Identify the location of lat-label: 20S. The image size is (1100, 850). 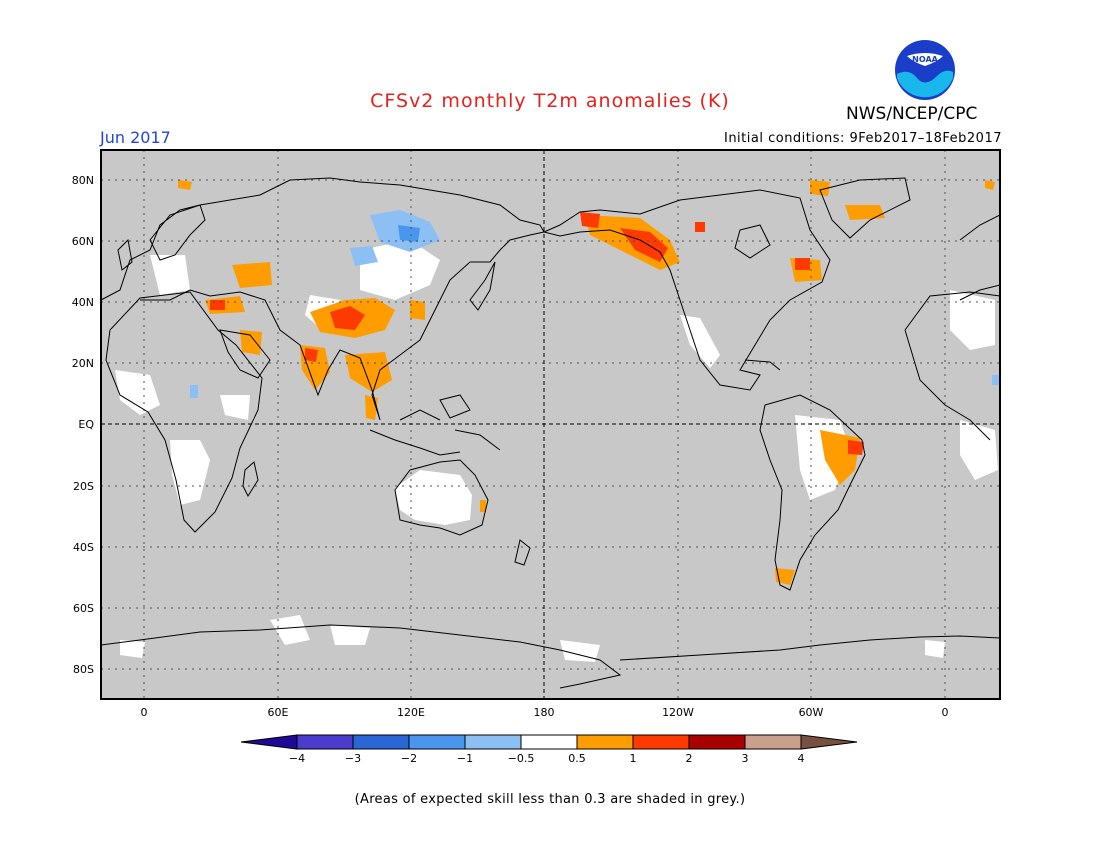
(83, 486).